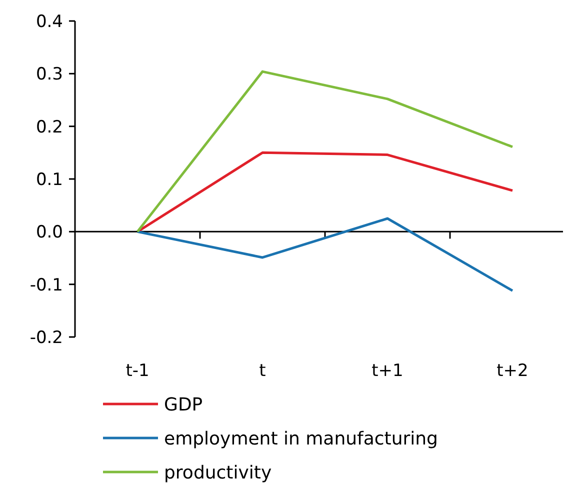 This screenshot has height=483, width=565. Describe the element at coordinates (49, 22) in the screenshot. I see `y-tick-label: 0.4` at that location.